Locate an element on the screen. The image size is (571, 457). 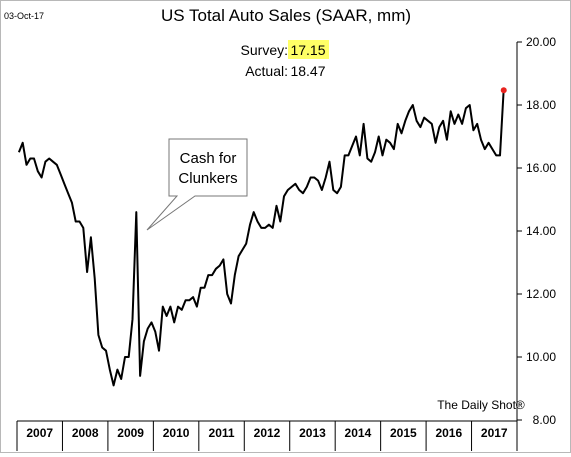
year-label: 2014 is located at coordinates (358, 433).